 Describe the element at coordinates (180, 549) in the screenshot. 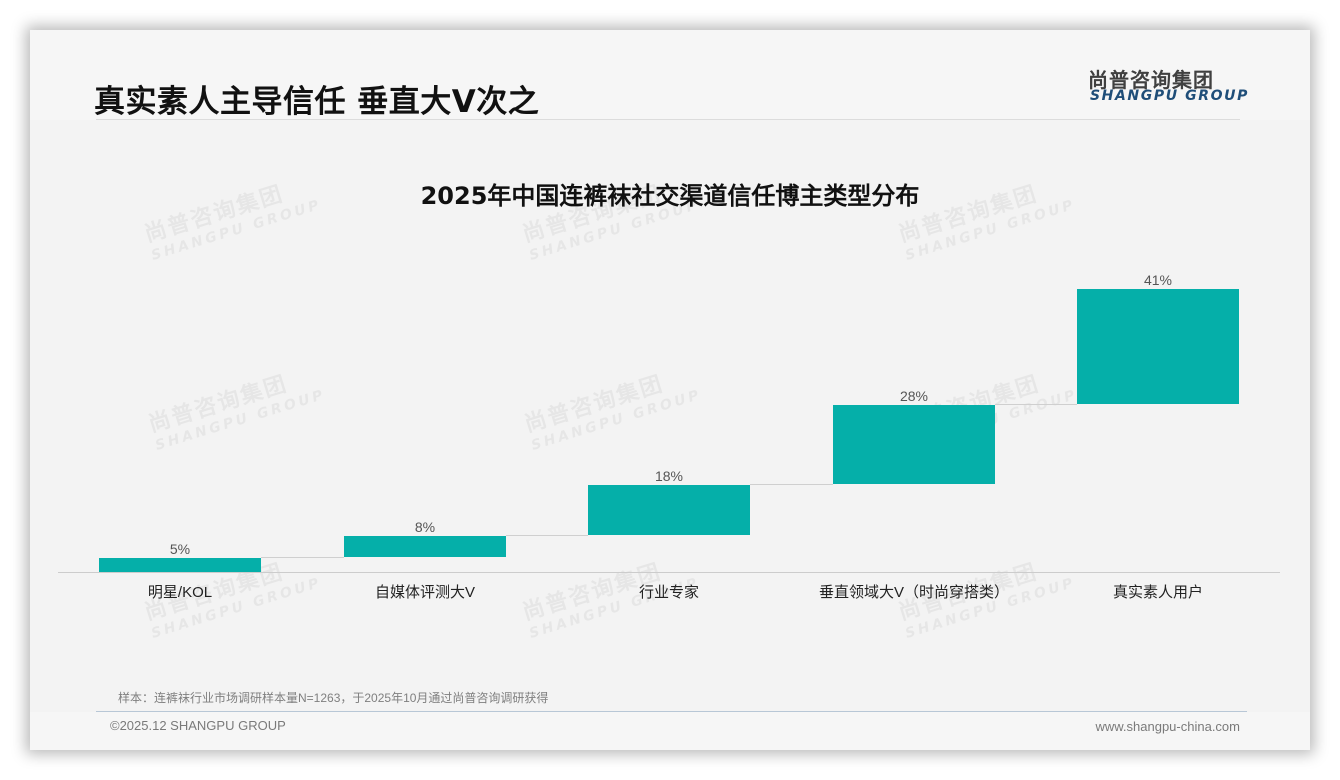

I see `value-label: 5%` at that location.